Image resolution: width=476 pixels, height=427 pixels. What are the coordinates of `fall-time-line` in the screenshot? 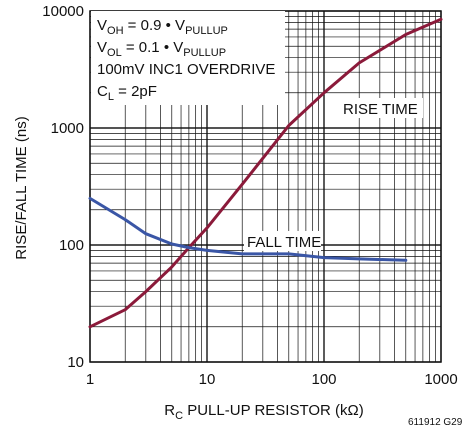 It's located at (248, 229).